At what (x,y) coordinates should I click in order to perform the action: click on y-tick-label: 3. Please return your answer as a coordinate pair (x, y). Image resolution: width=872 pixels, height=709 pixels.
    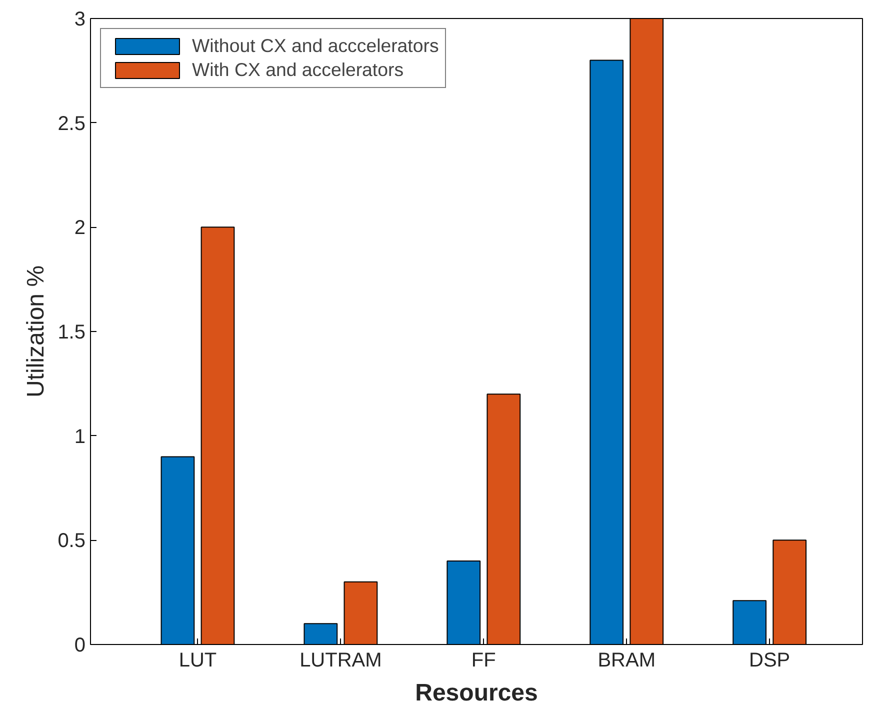
    Looking at the image, I should click on (80, 19).